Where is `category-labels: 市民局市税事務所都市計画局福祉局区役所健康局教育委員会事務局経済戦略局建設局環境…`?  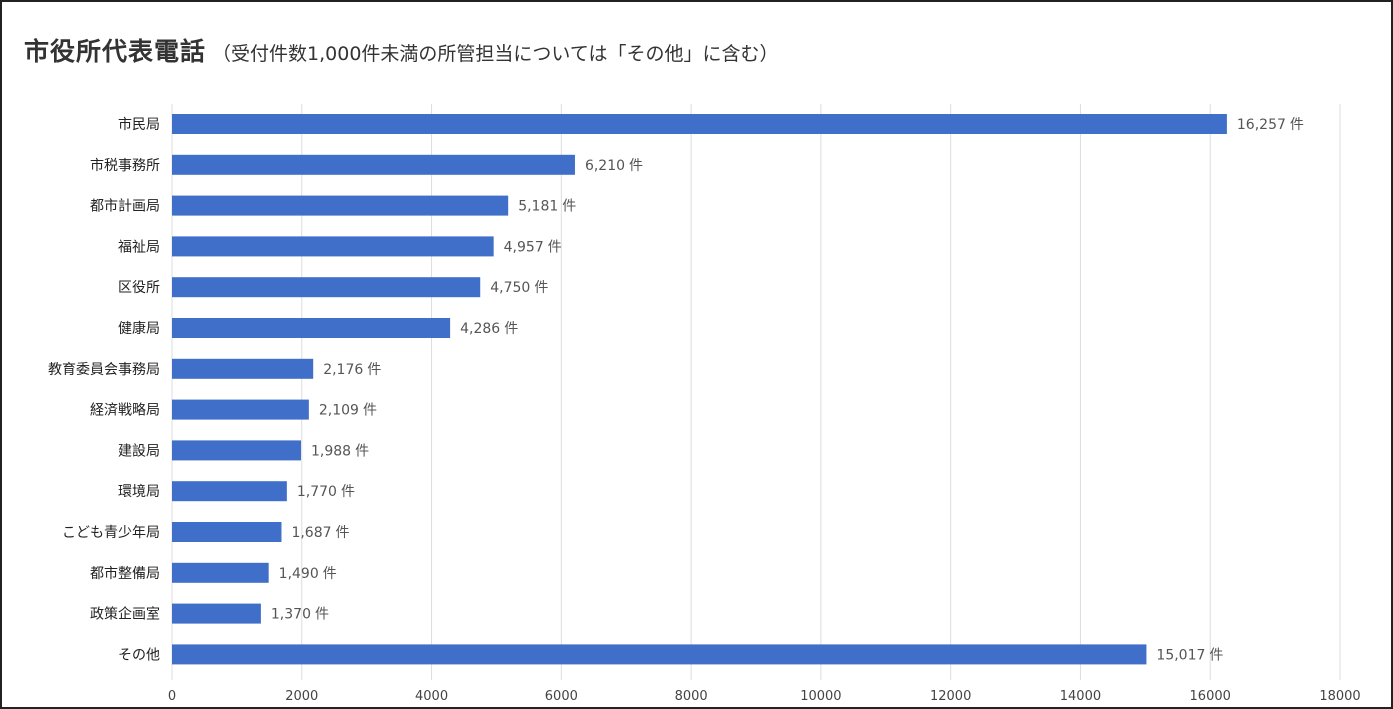 category-labels: 市民局市税事務所都市計画局福祉局区役所健康局教育委員会事務局経済戦略局建設局環境… is located at coordinates (104, 389).